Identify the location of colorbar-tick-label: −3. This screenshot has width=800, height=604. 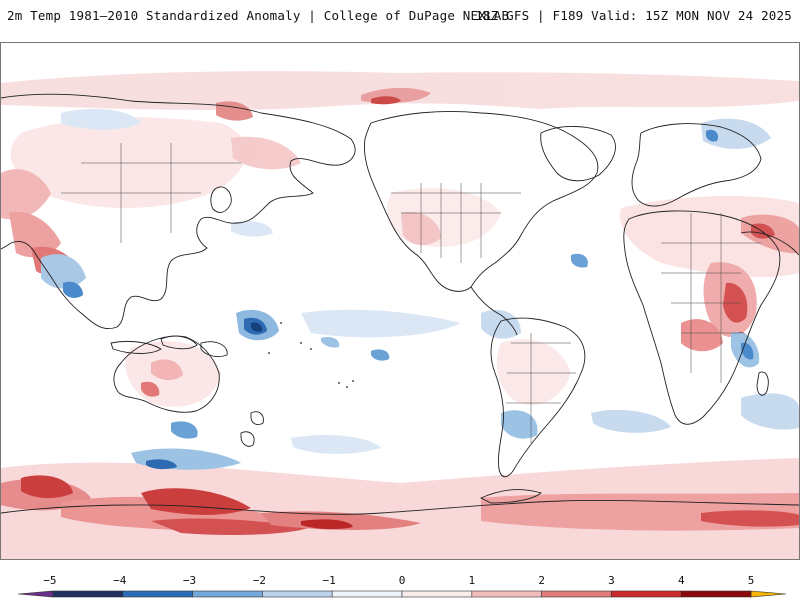
(189, 580).